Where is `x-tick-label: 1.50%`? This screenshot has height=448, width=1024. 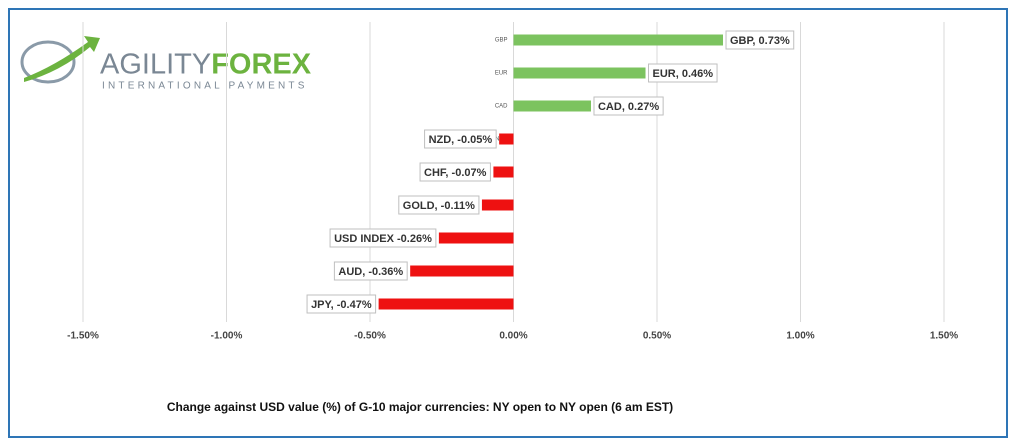
x-tick-label: 1.50% is located at coordinates (944, 336).